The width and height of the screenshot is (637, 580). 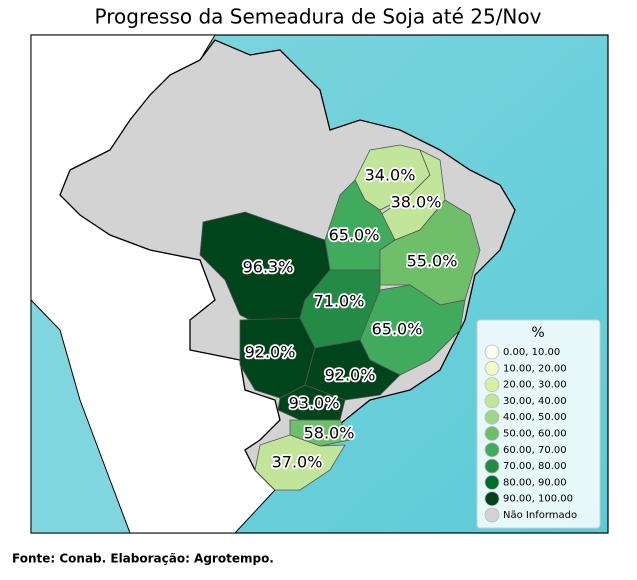 What do you see at coordinates (538, 499) in the screenshot?
I see `legend-label: 90.00, 100.00` at bounding box center [538, 499].